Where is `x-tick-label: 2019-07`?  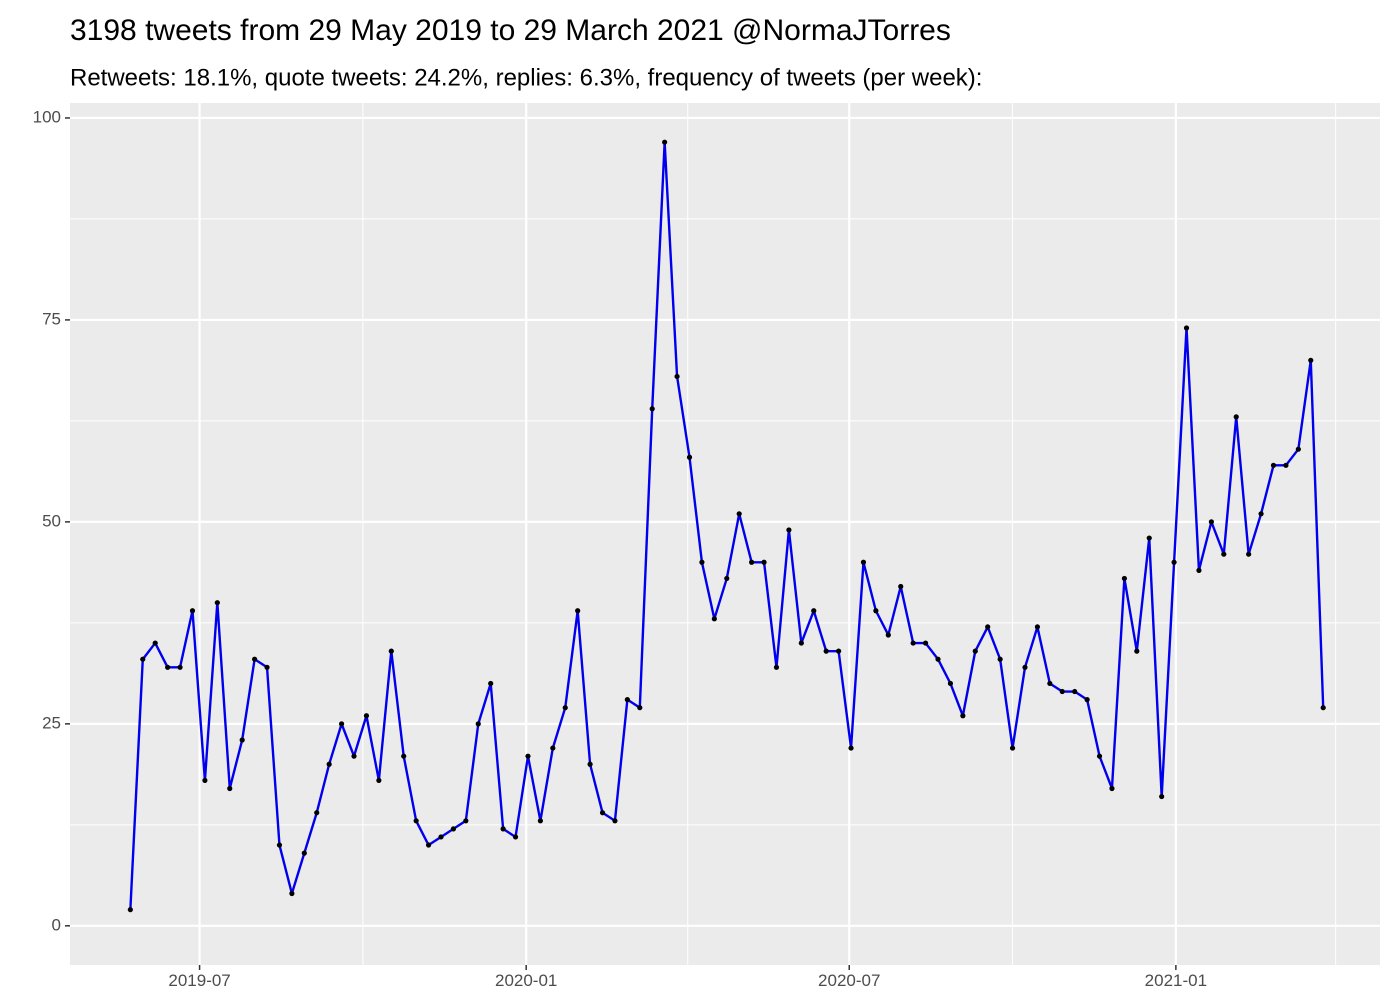
x-tick-label: 2019-07 is located at coordinates (199, 980).